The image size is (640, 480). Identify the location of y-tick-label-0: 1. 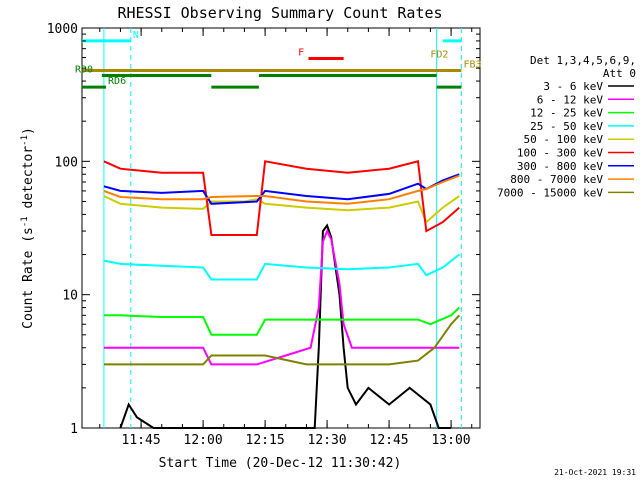
(74, 429).